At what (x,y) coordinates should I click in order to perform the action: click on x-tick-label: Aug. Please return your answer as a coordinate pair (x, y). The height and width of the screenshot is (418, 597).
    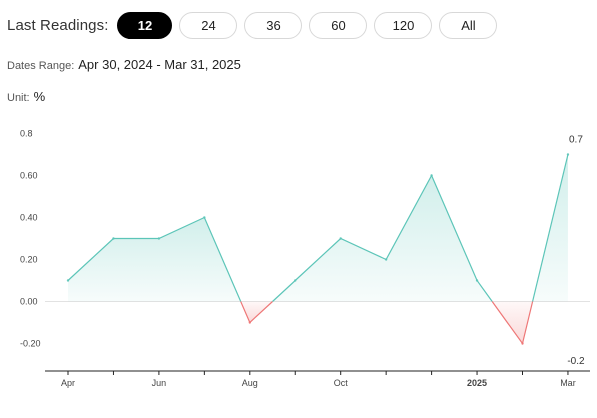
    Looking at the image, I should click on (250, 383).